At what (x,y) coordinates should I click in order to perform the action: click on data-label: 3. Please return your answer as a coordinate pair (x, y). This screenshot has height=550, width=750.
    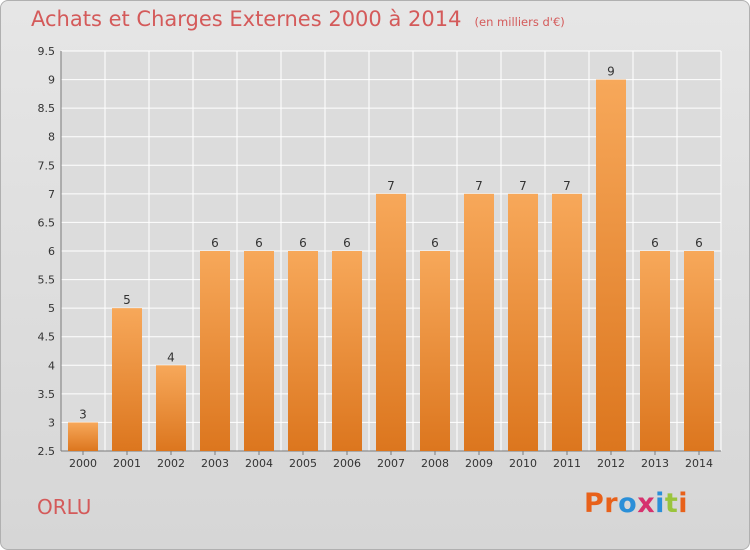
    Looking at the image, I should click on (83, 414).